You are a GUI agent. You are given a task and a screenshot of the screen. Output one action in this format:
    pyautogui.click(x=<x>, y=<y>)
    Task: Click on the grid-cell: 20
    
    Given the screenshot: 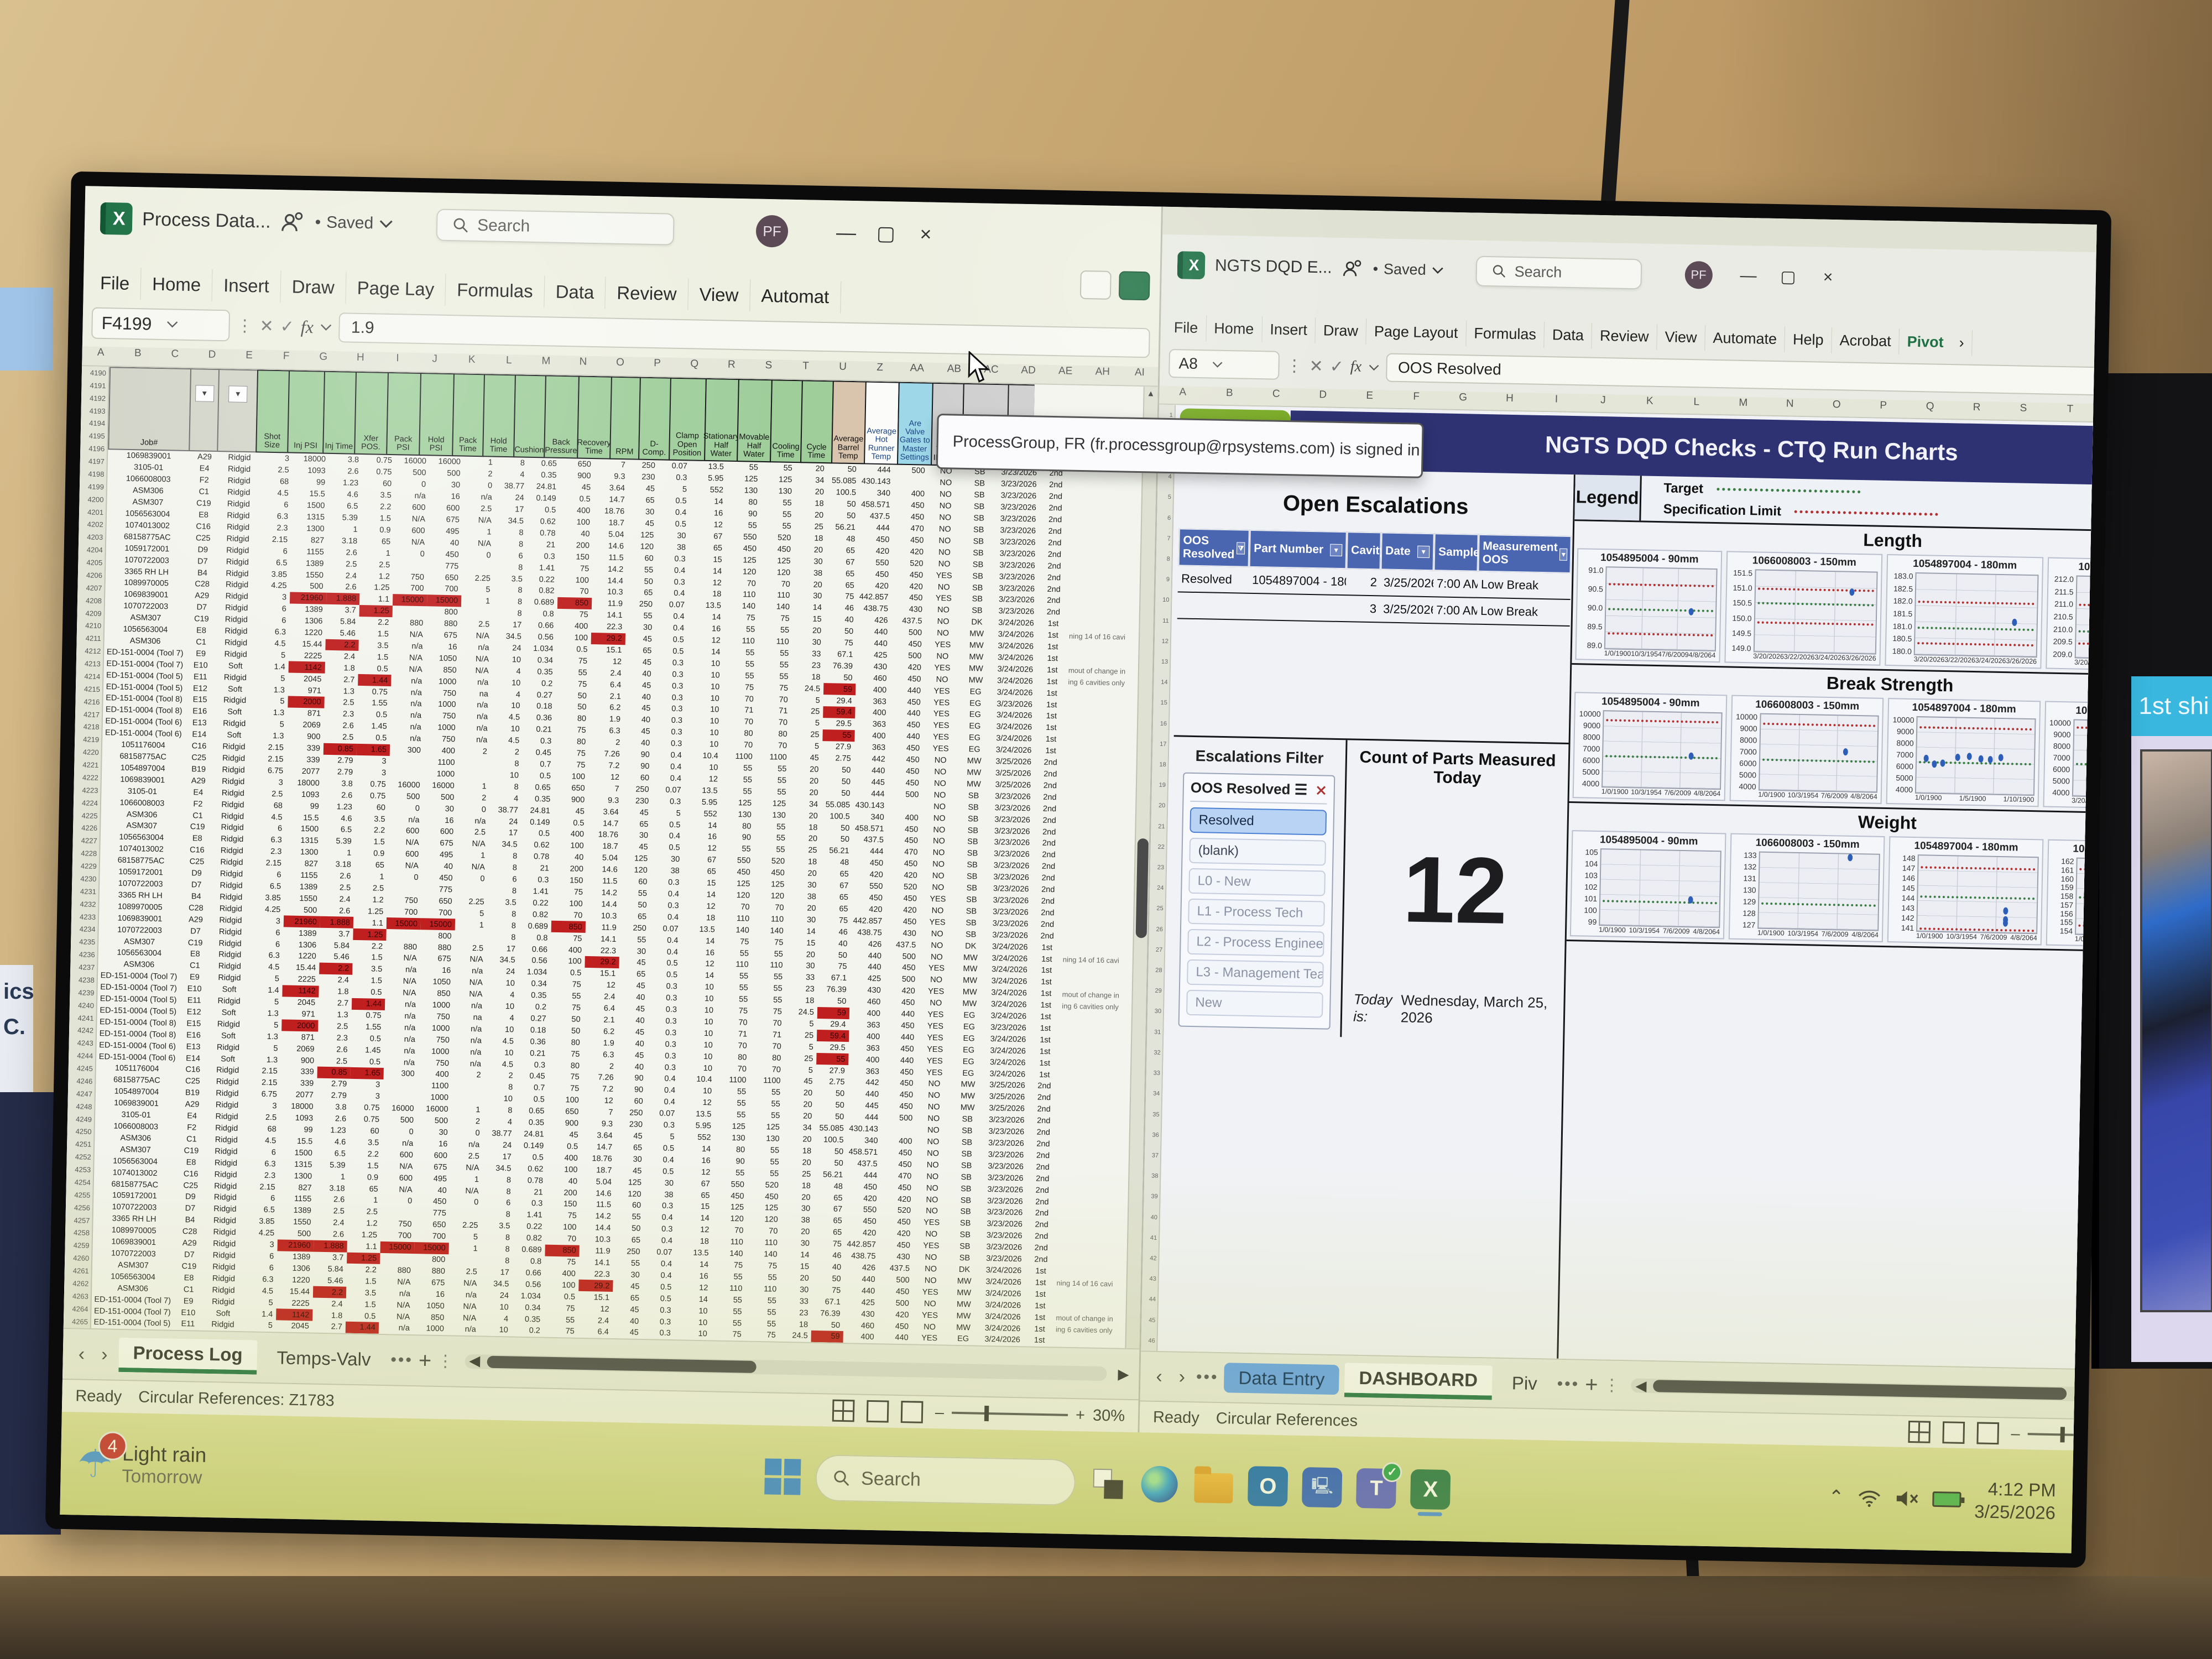 What is the action you would take?
    pyautogui.click(x=819, y=515)
    